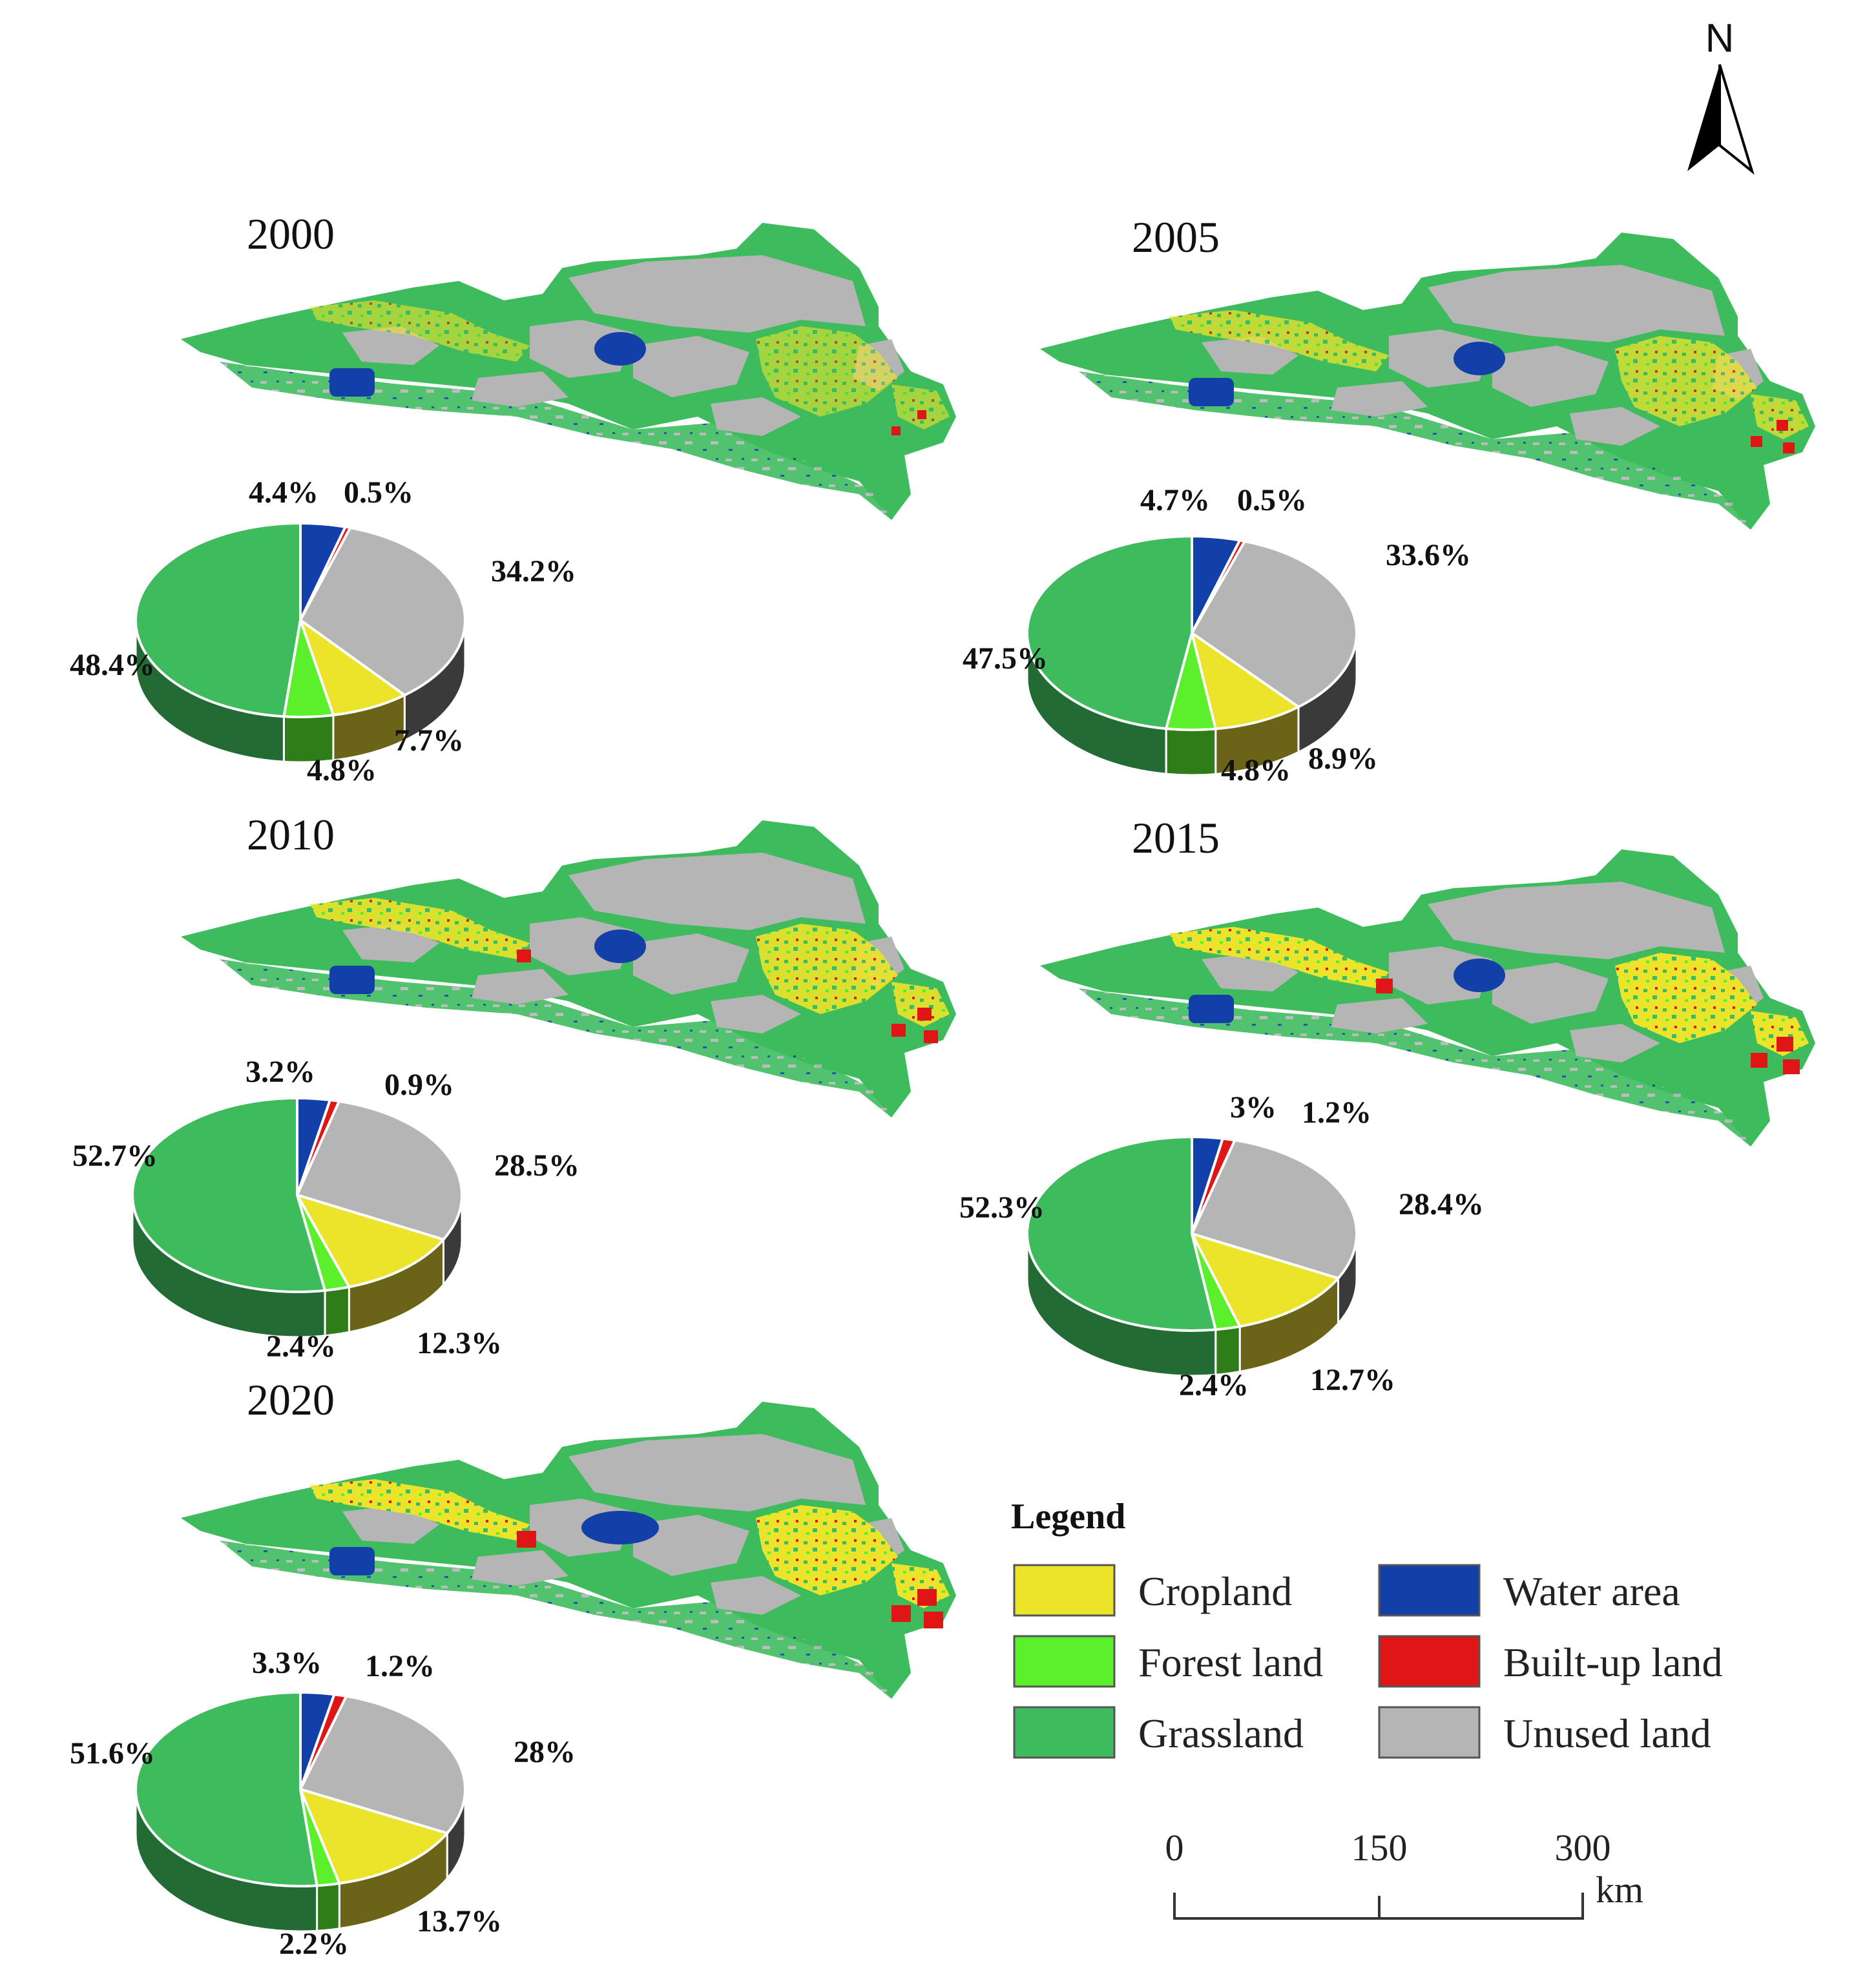  I want to click on legend-label-grassland: Grassland, so click(1221, 1733).